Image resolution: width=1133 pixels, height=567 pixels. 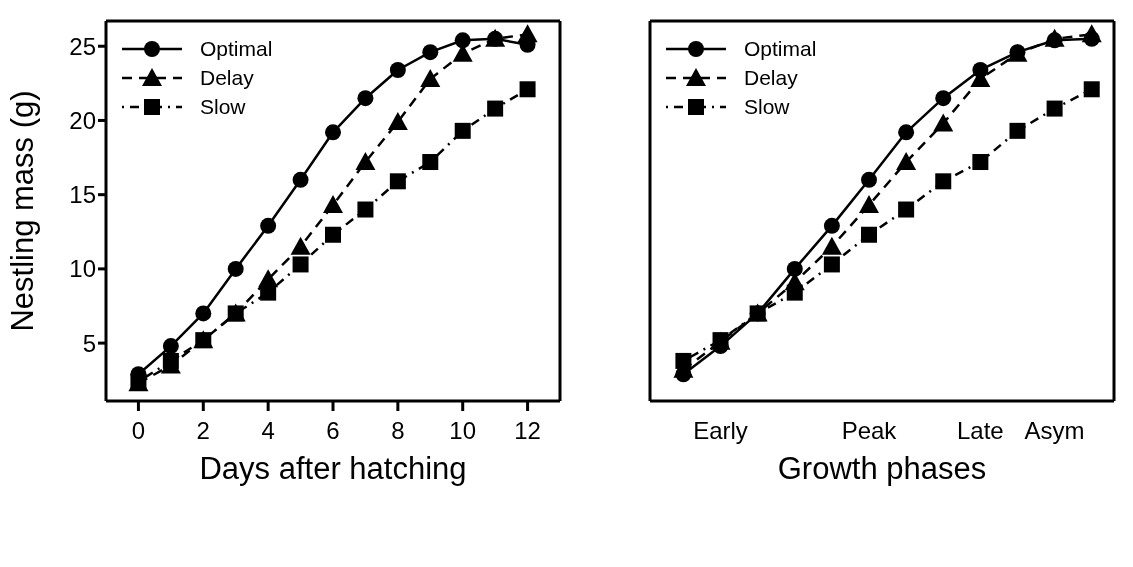 What do you see at coordinates (23, 211) in the screenshot?
I see `y-axis-title: Nestling mass (g)` at bounding box center [23, 211].